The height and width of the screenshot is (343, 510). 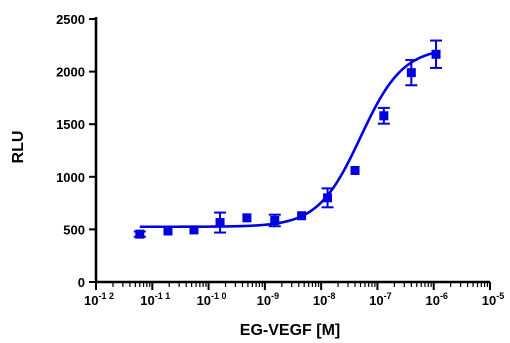 What do you see at coordinates (70, 19) in the screenshot?
I see `y-tick-label: 2500` at bounding box center [70, 19].